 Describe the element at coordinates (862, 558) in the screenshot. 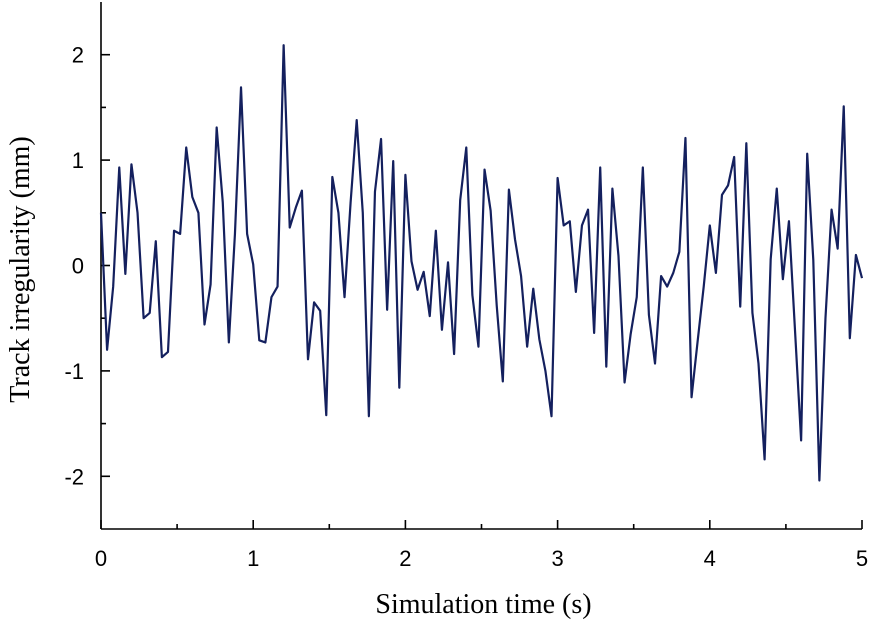

I see `x-tick-label: 5` at that location.